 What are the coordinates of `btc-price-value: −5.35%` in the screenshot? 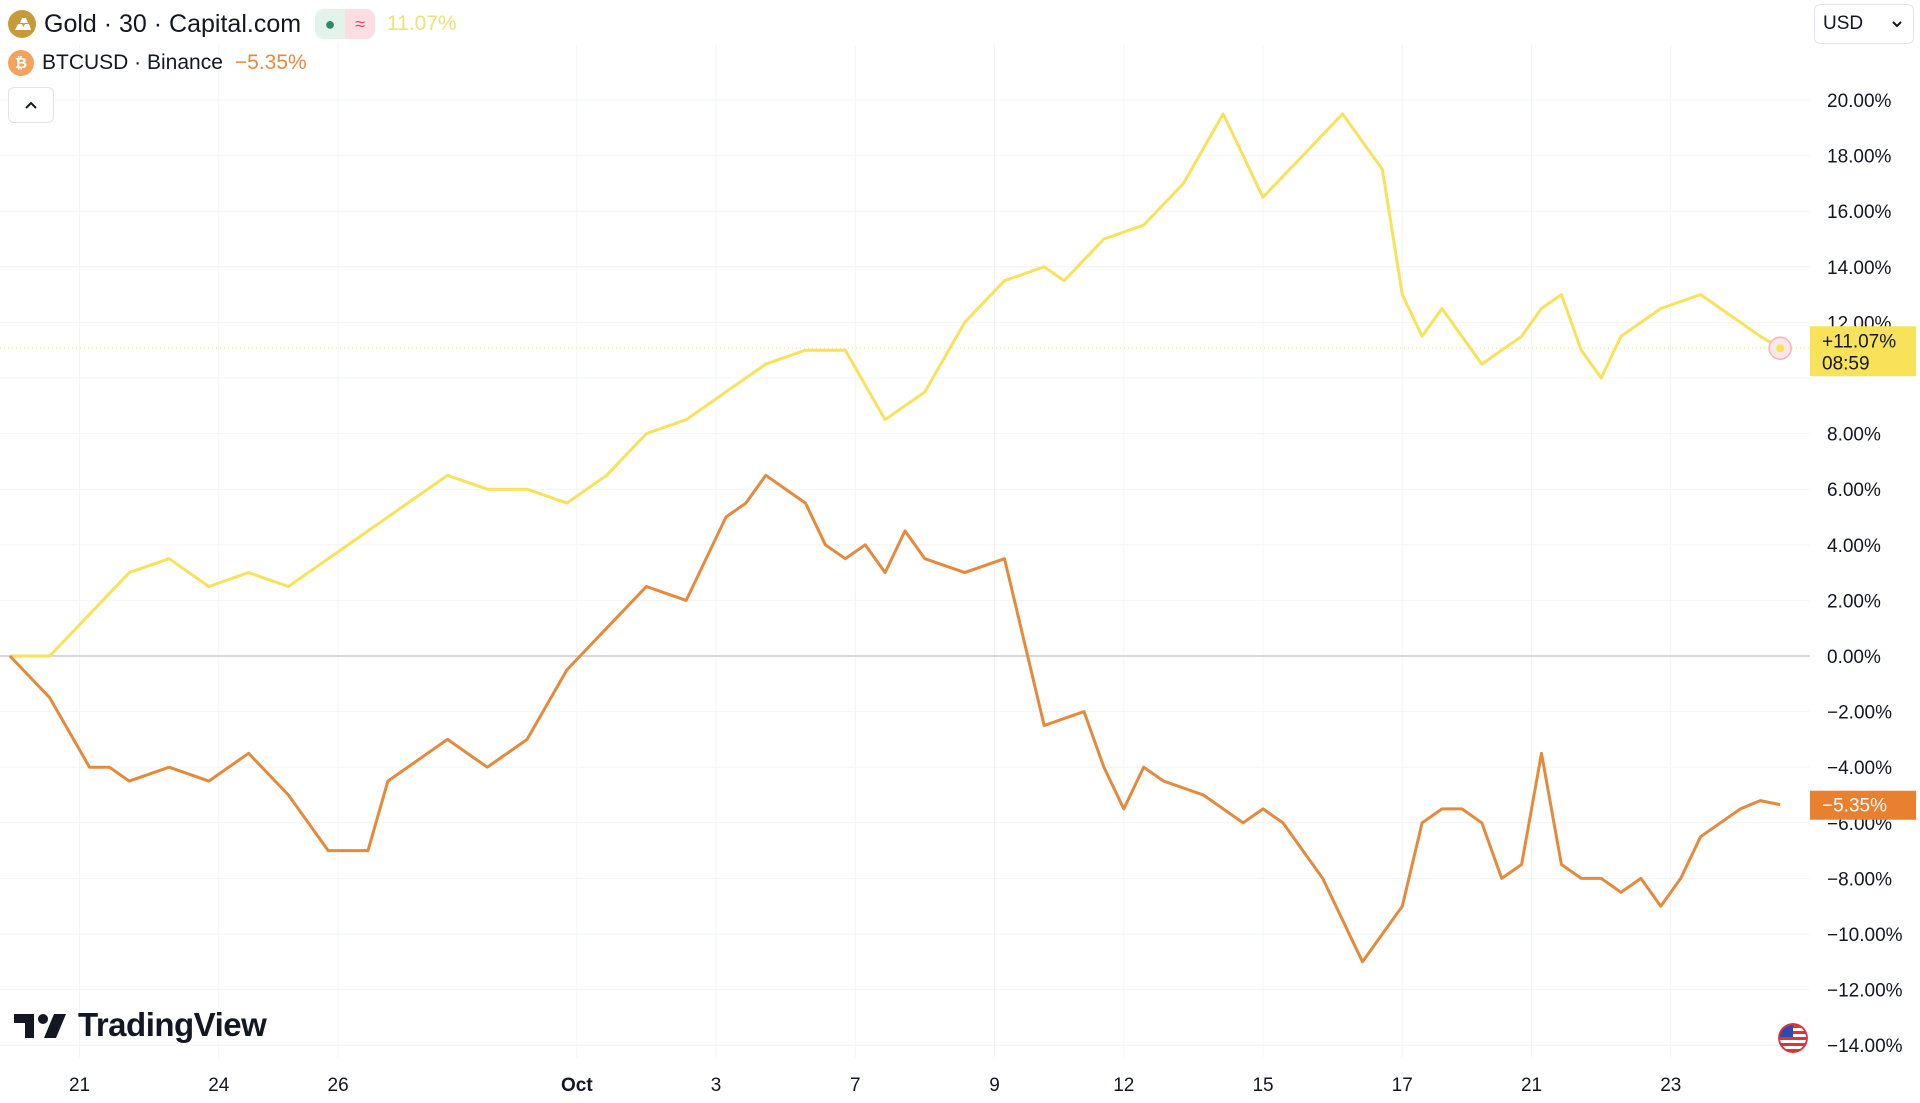 It's located at (1854, 806).